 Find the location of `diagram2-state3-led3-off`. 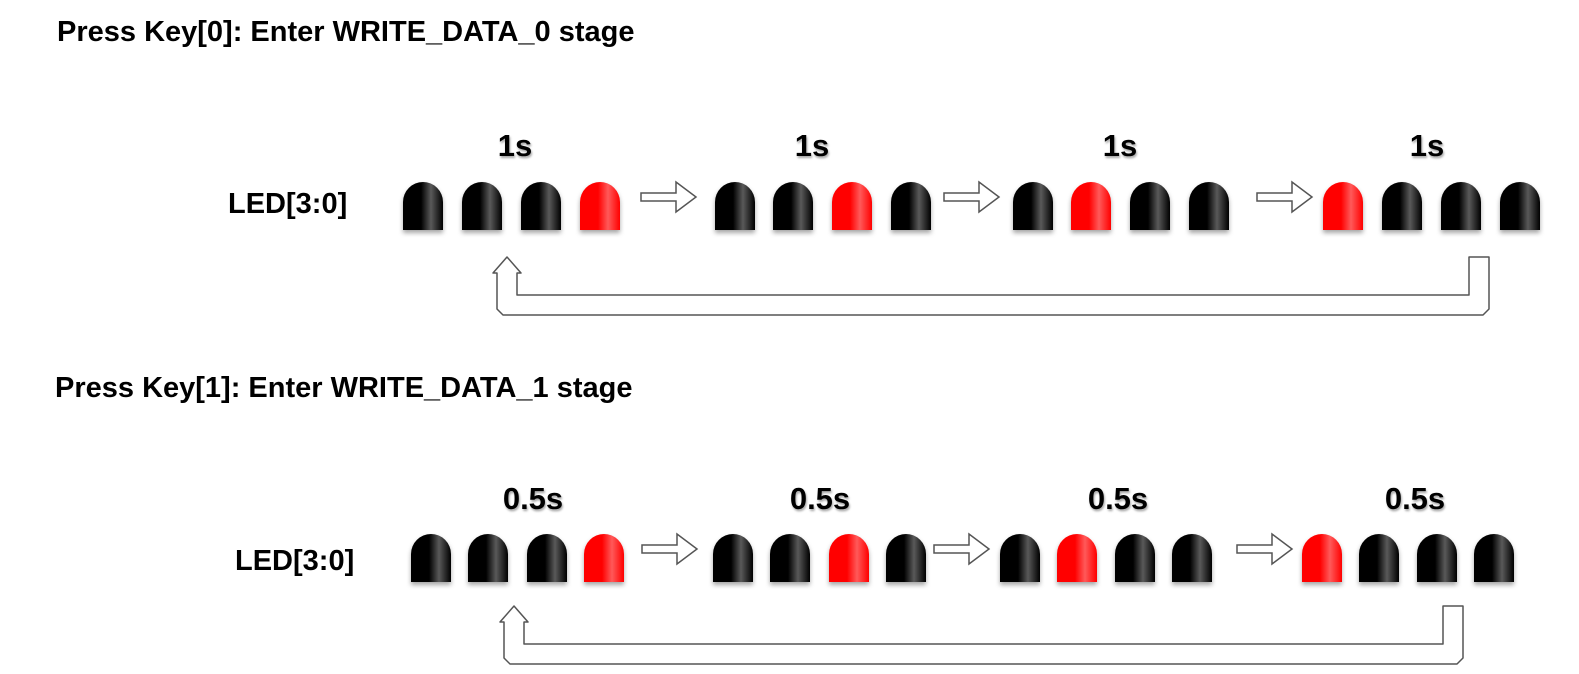

diagram2-state3-led3-off is located at coordinates (1020, 558).